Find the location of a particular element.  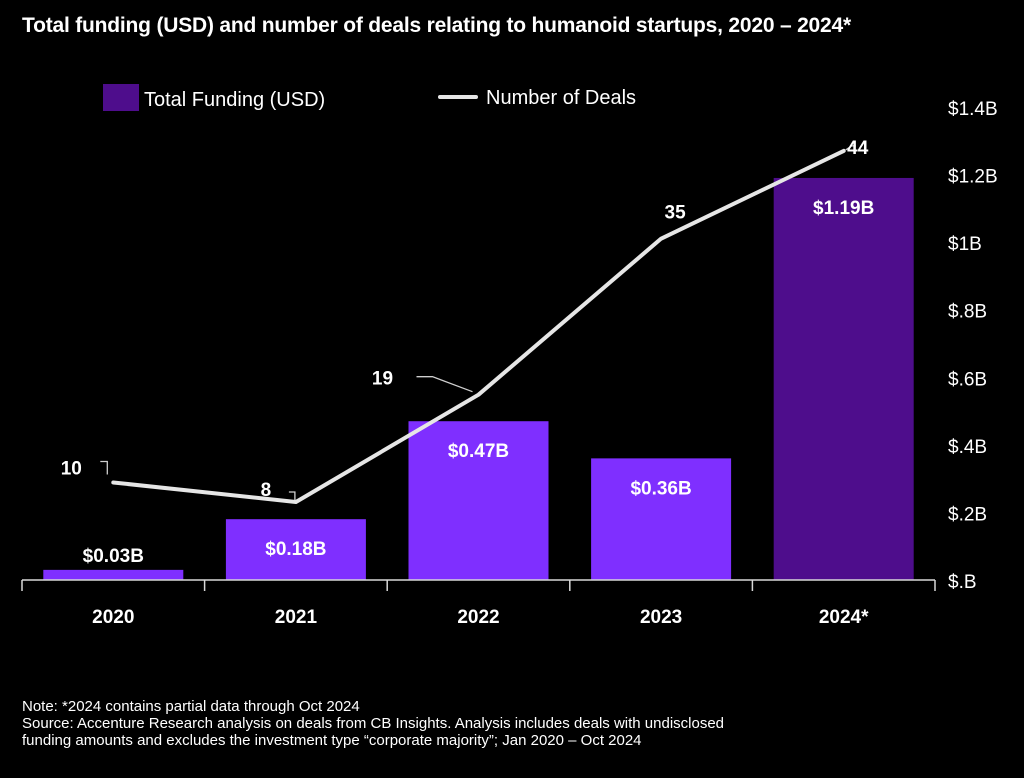

x-tick-label: 2022 is located at coordinates (478, 617).